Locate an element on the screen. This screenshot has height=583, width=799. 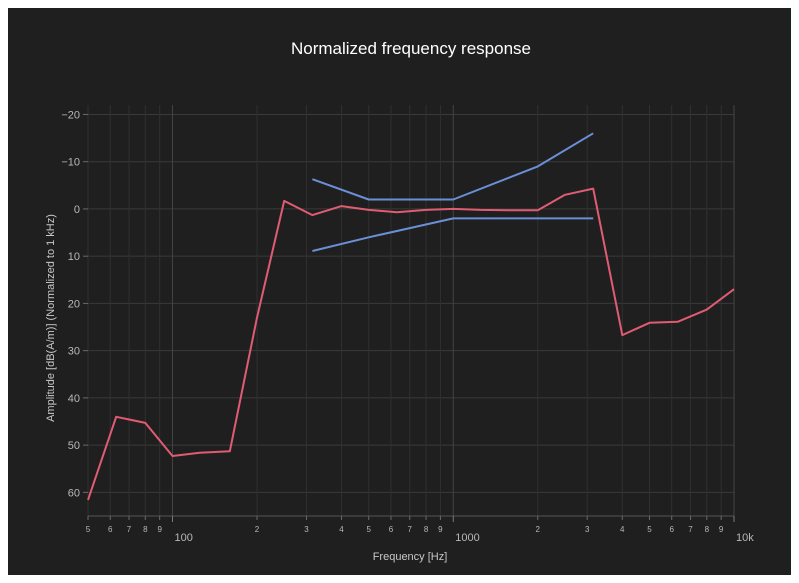
y-tick-label: 20 is located at coordinates (74, 304).